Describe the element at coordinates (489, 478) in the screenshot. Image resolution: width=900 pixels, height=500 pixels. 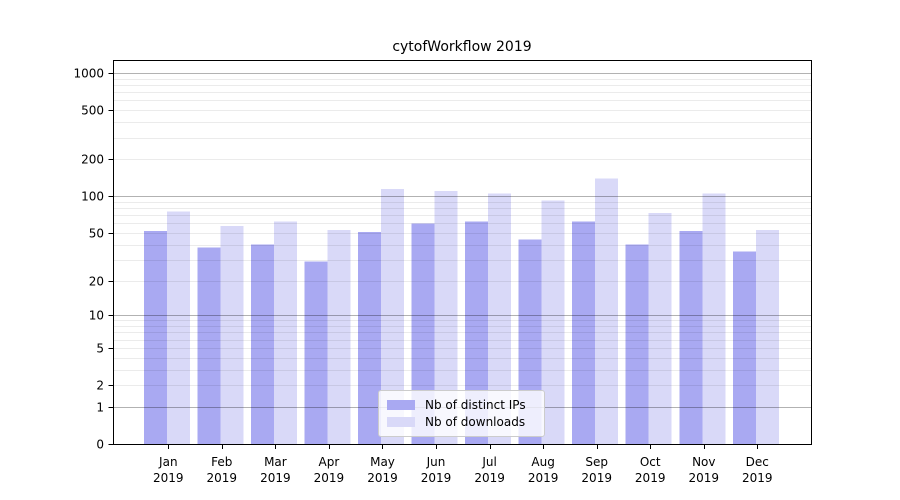
I see `x-tick-label-year-jul-2019: 2019` at that location.